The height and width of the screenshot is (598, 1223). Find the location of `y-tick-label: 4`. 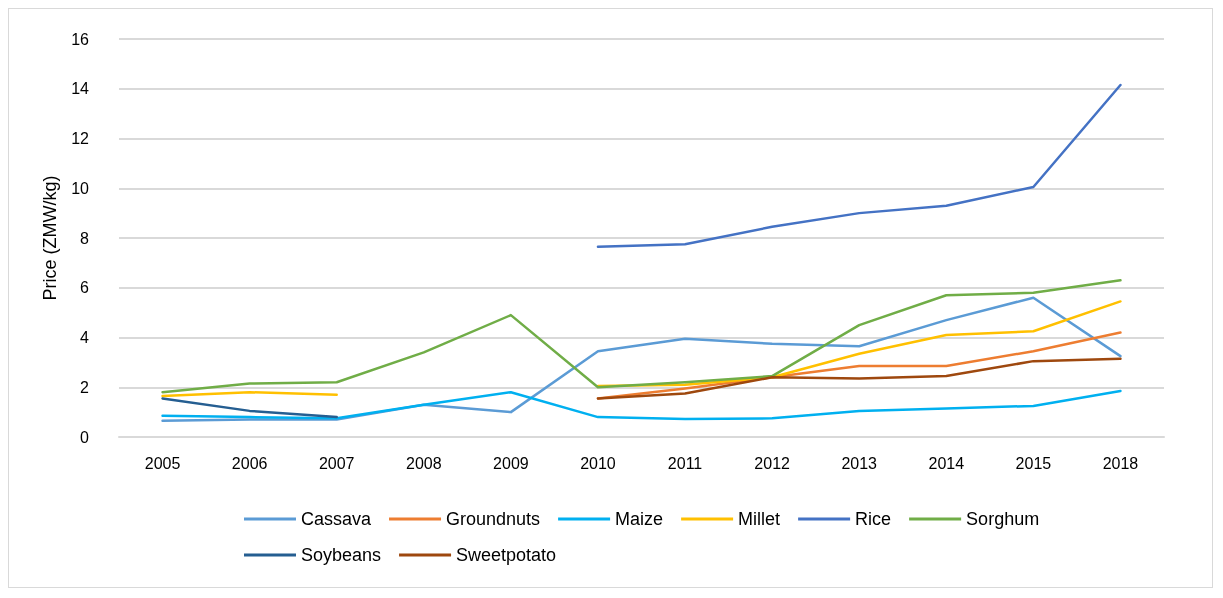

y-tick-label: 4 is located at coordinates (85, 337).